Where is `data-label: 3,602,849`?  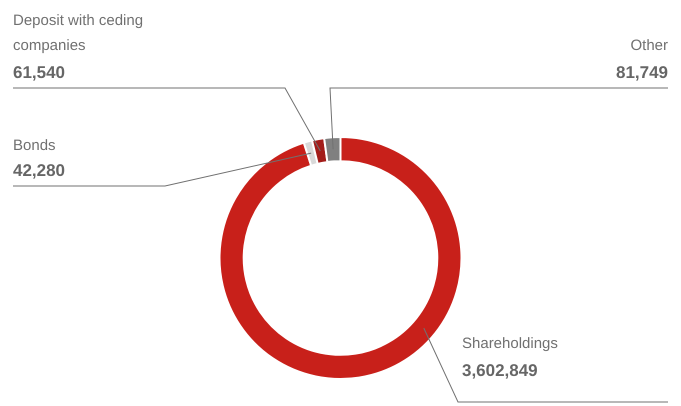
data-label: 3,602,849 is located at coordinates (500, 370).